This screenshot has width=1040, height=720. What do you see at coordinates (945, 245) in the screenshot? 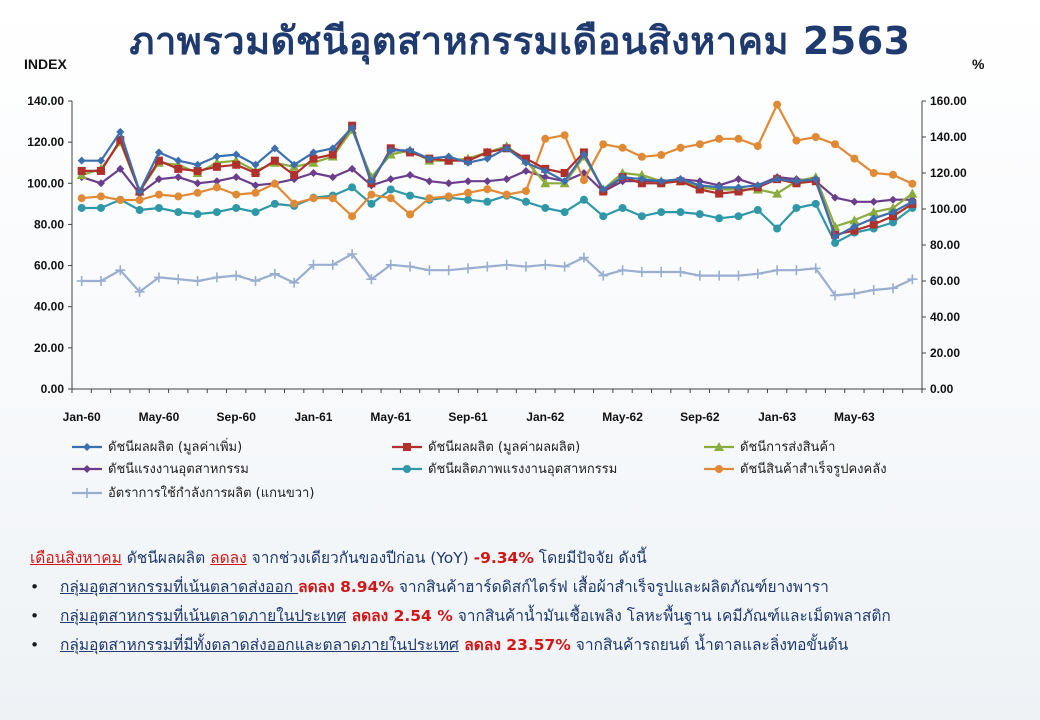
I see `right-tick-label: 80.00` at bounding box center [945, 245].